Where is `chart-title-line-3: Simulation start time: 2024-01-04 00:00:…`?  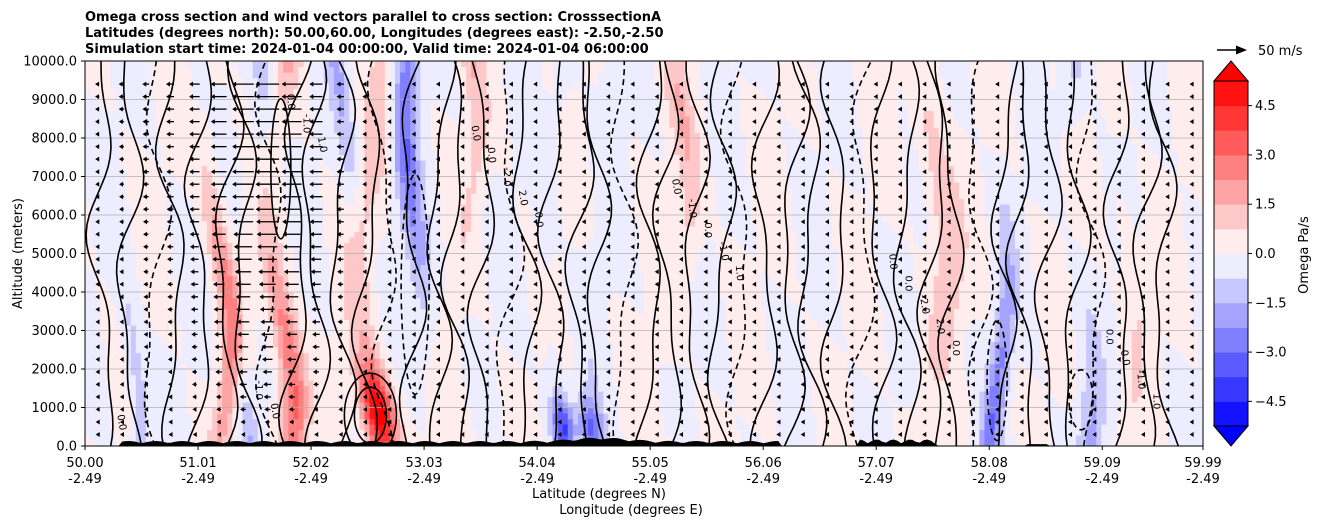
chart-title-line-3: Simulation start time: 2024-01-04 00:00:… is located at coordinates (367, 49).